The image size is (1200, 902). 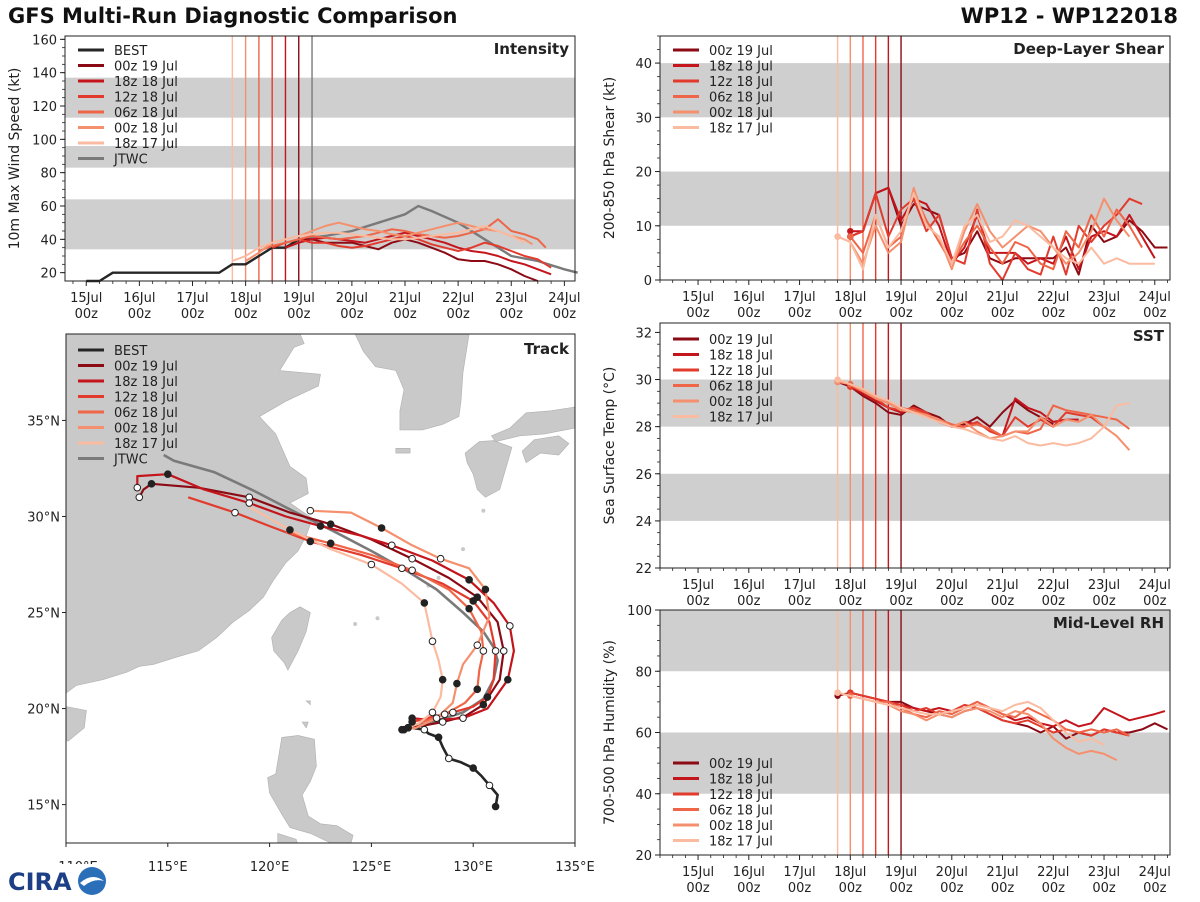 I want to click on x-tick-label: 17Jul, so click(x=799, y=297).